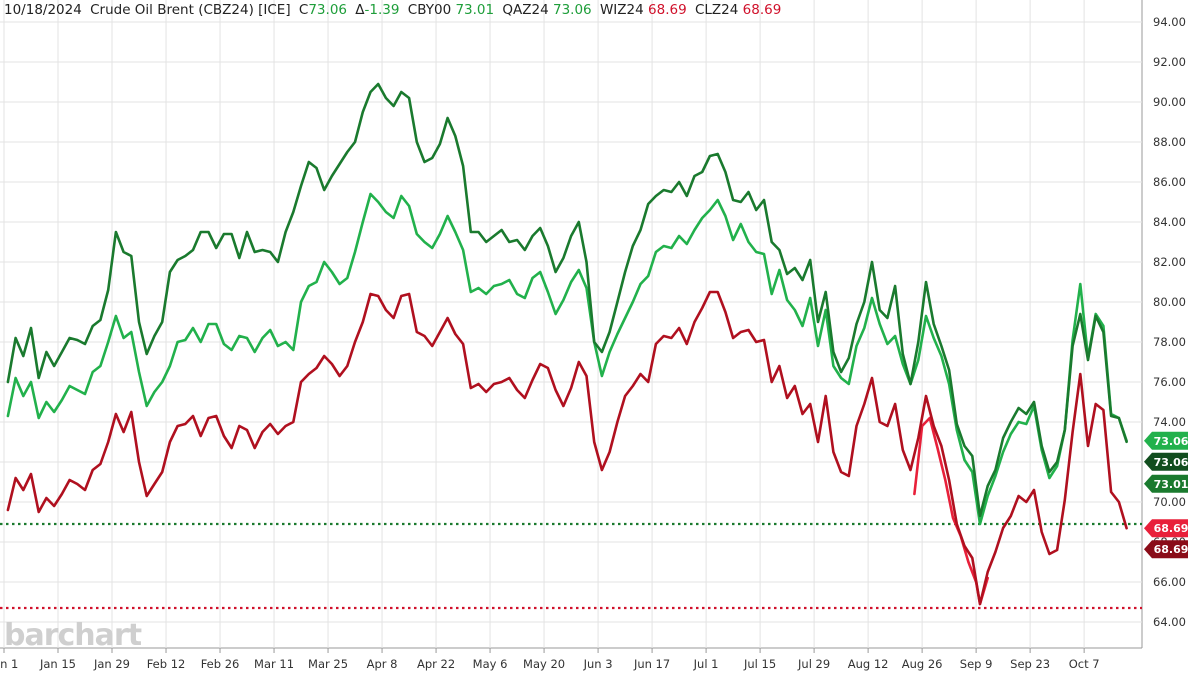 Image resolution: width=1188 pixels, height=681 pixels. I want to click on quote-wiz24-symbol: WIZ24, so click(621, 10).